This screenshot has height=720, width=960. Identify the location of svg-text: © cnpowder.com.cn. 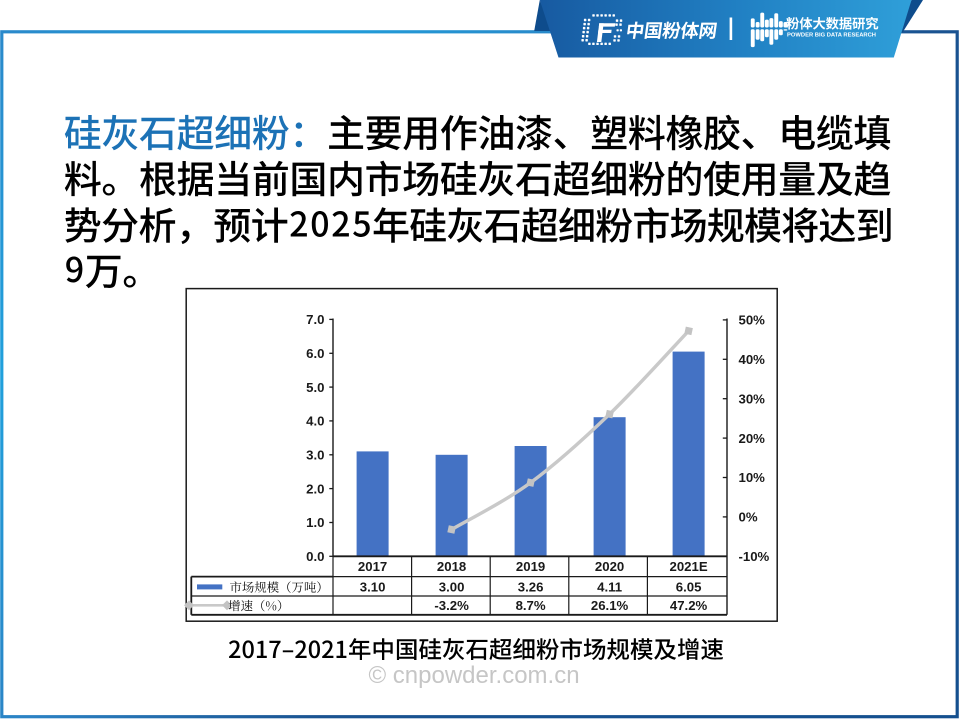
(473, 675).